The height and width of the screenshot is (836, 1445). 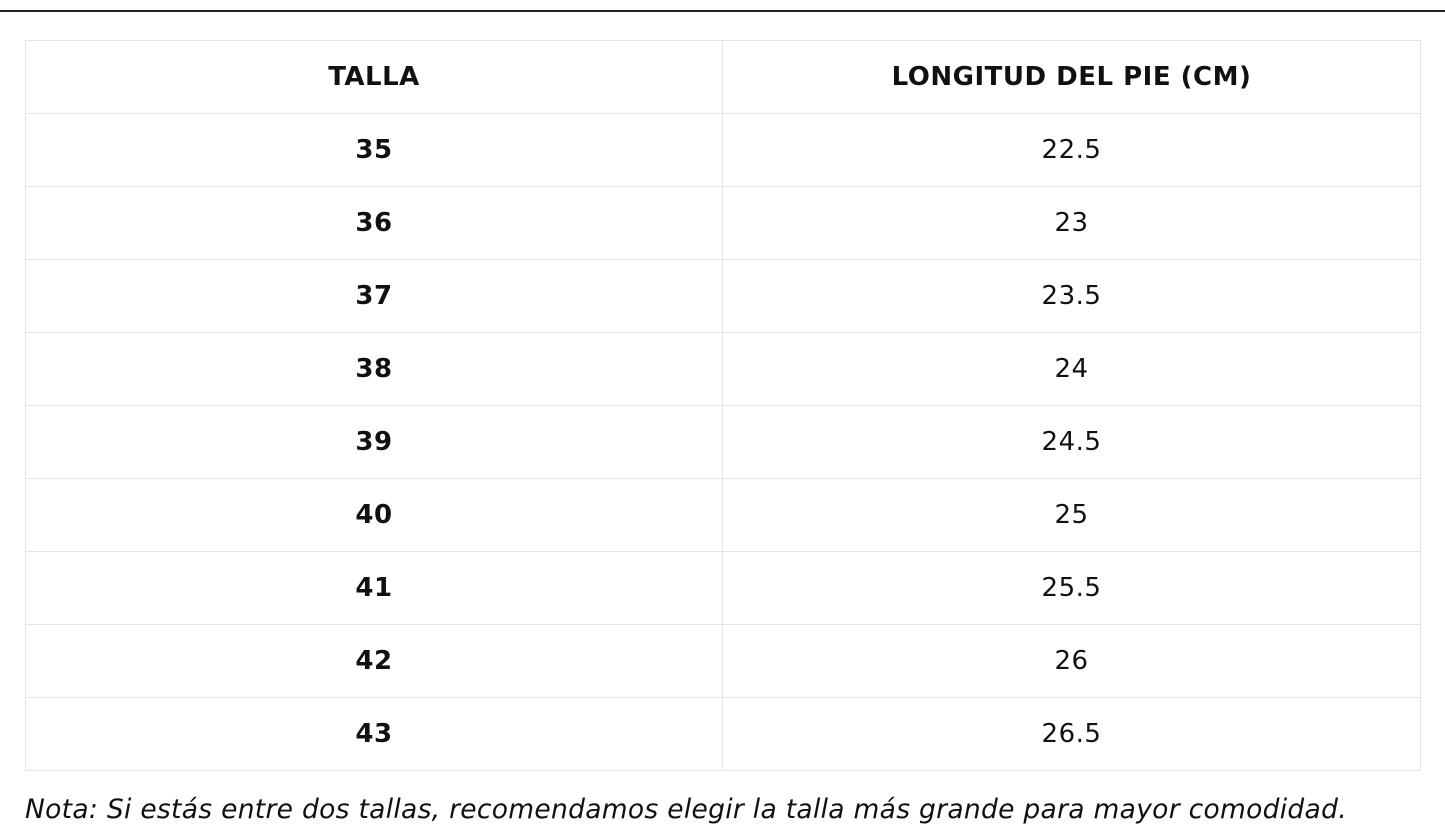 What do you see at coordinates (374, 150) in the screenshot?
I see `size-value: 35` at bounding box center [374, 150].